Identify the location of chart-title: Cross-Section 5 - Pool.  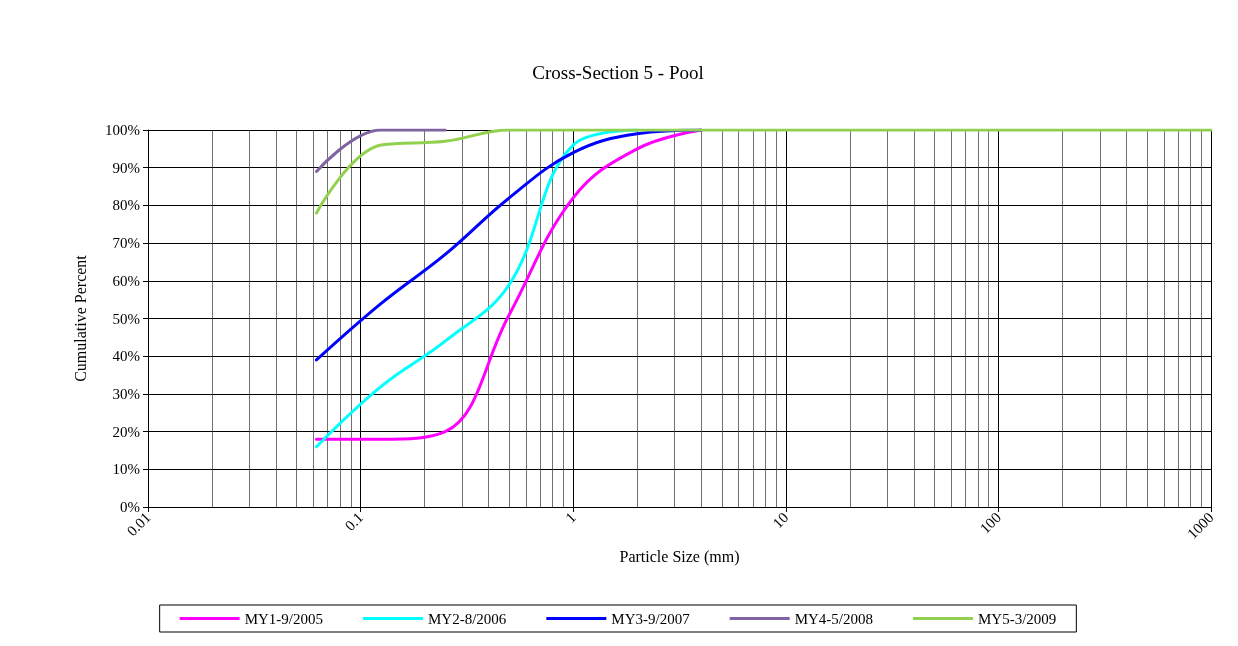
(618, 72).